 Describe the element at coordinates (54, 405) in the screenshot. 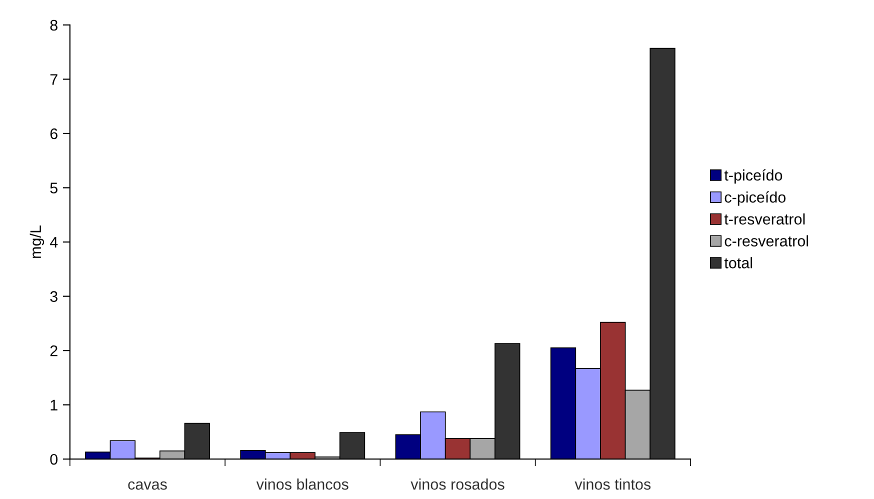

I see `y-tick-label: 1` at that location.